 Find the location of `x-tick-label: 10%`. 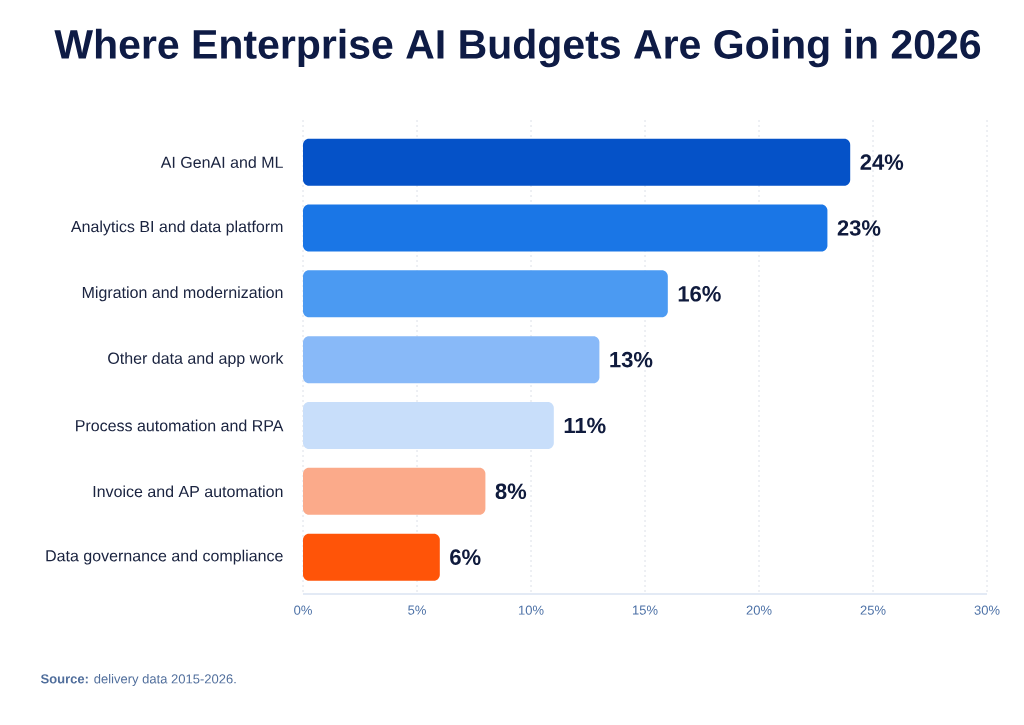

x-tick-label: 10% is located at coordinates (531, 610).